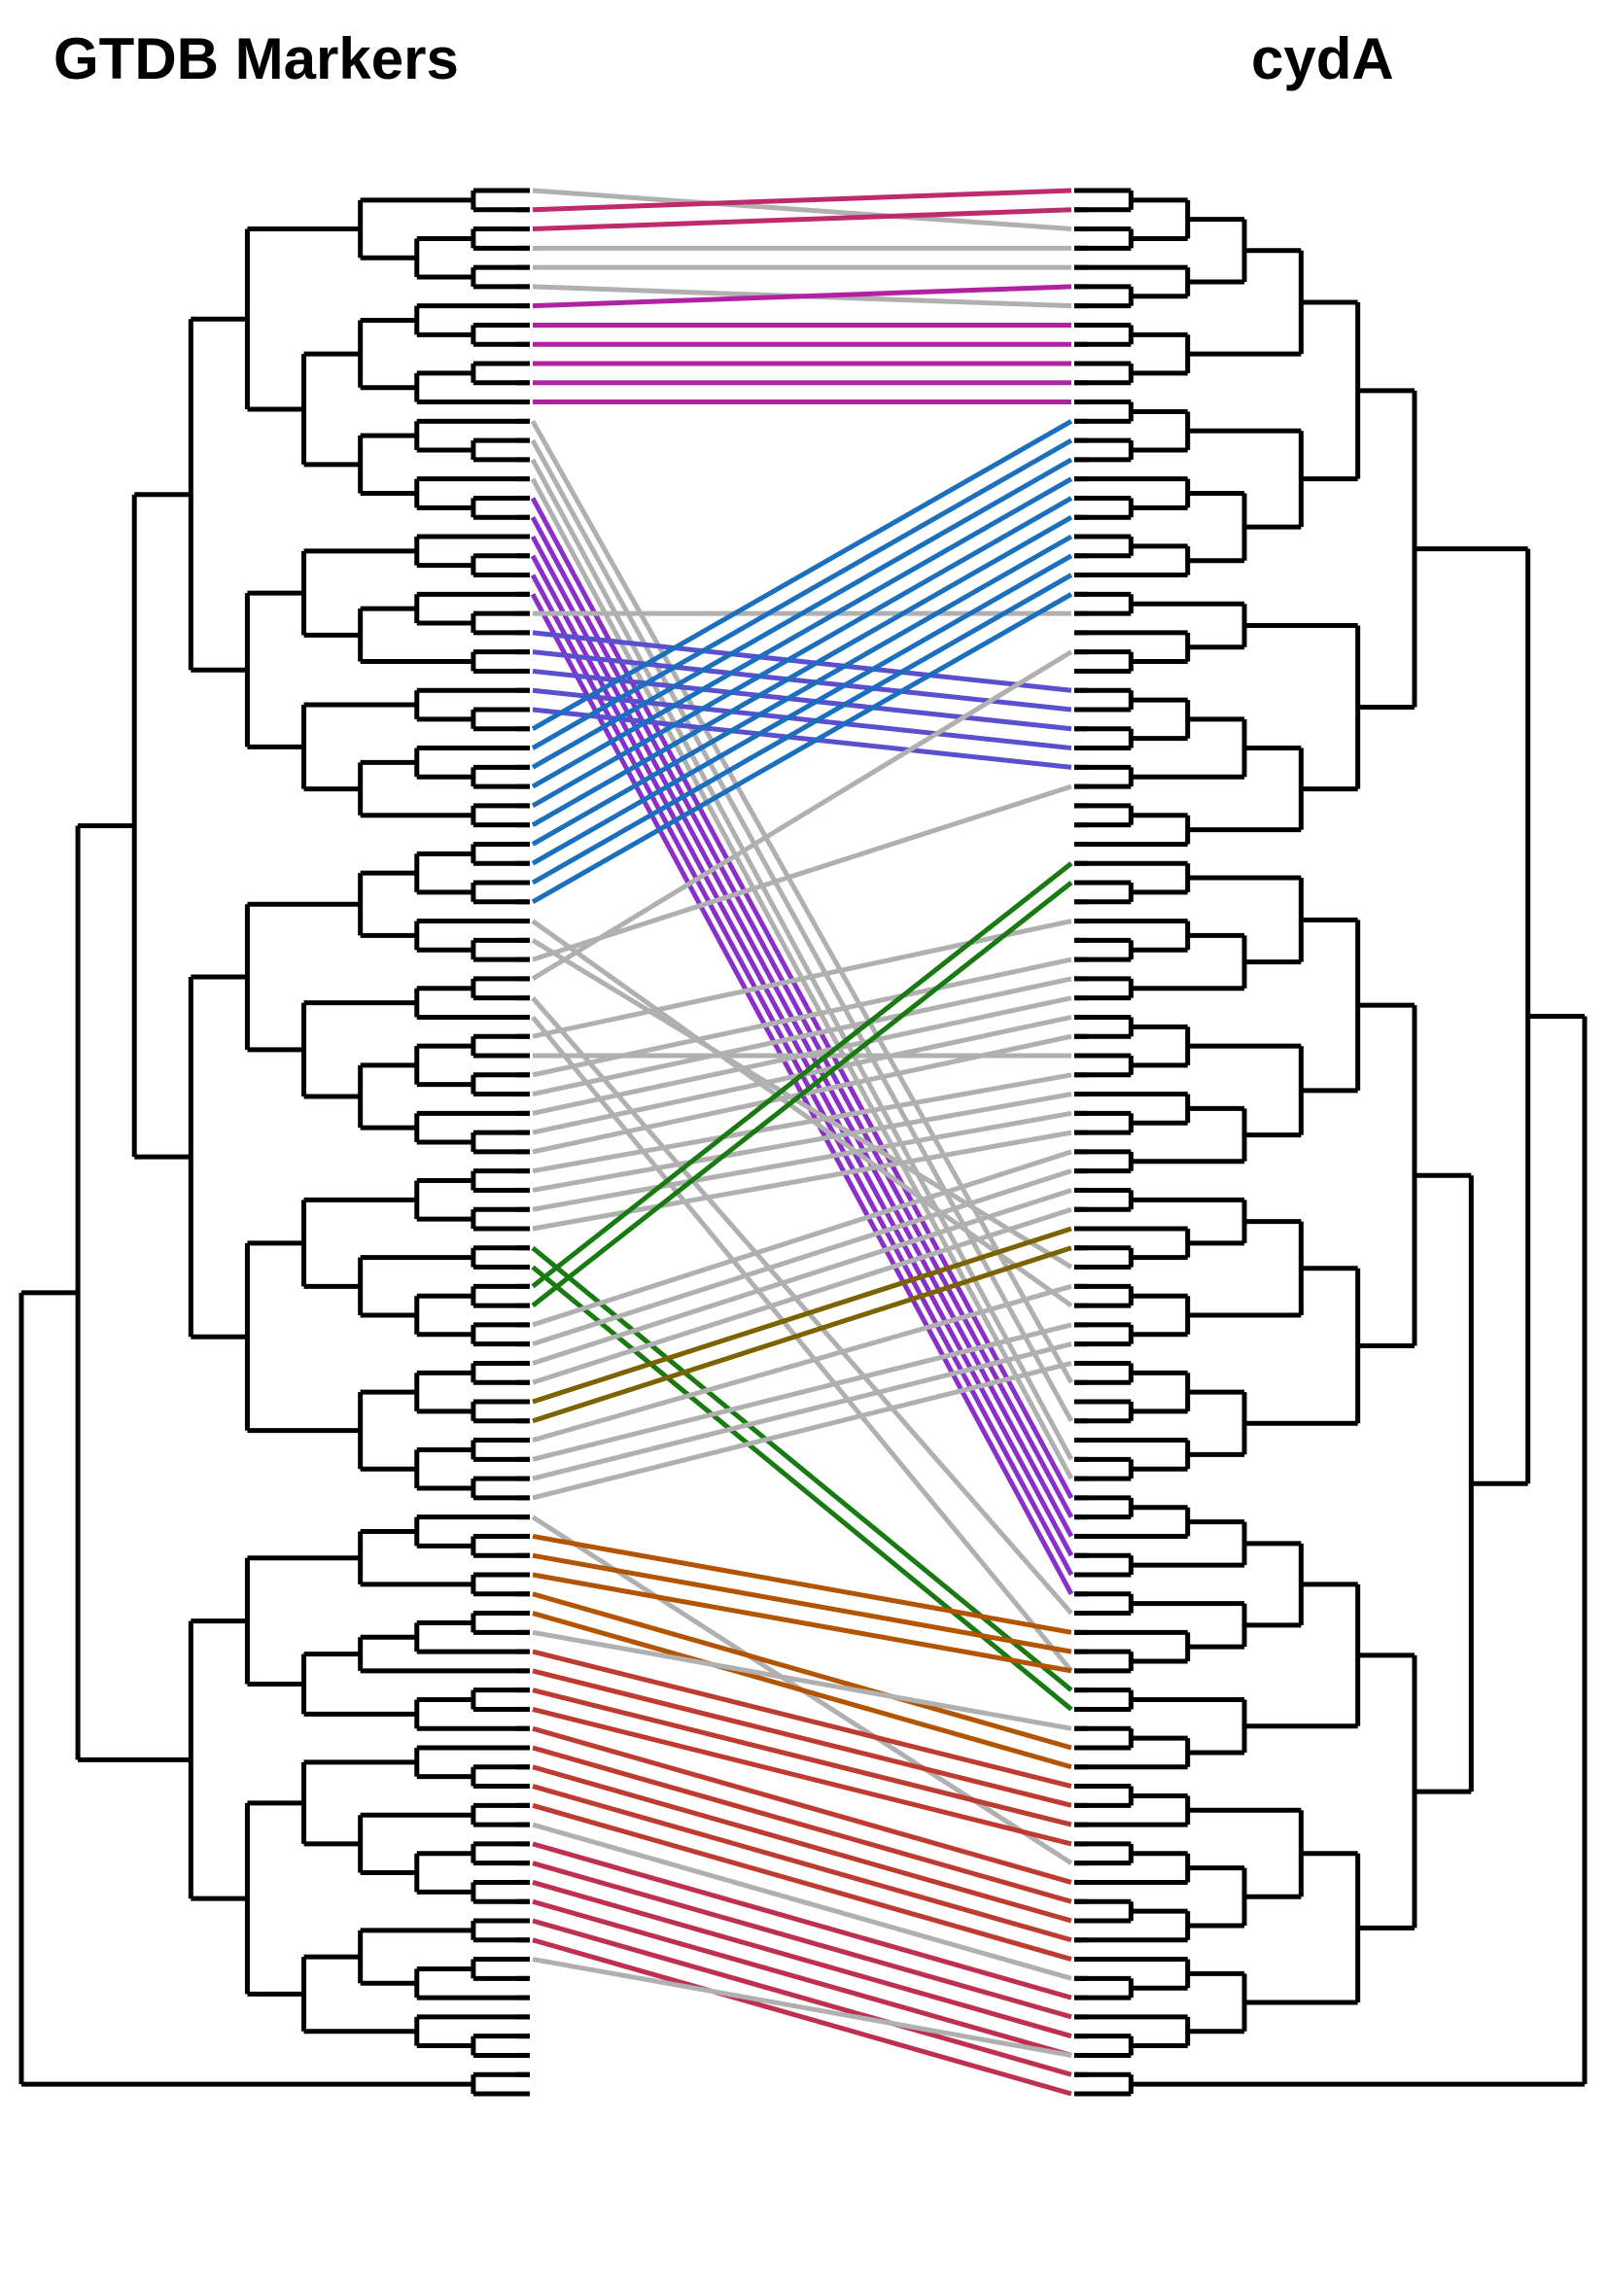 The width and height of the screenshot is (1607, 2296). What do you see at coordinates (256, 58) in the screenshot?
I see `left-tree-title: GTDB Markers` at bounding box center [256, 58].